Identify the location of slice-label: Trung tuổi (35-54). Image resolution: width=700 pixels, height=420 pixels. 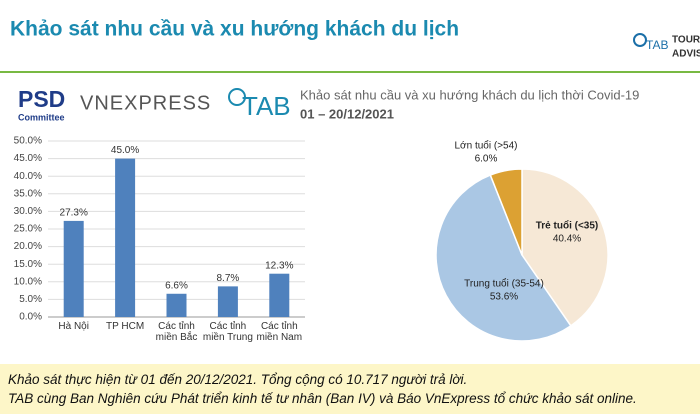
(504, 284).